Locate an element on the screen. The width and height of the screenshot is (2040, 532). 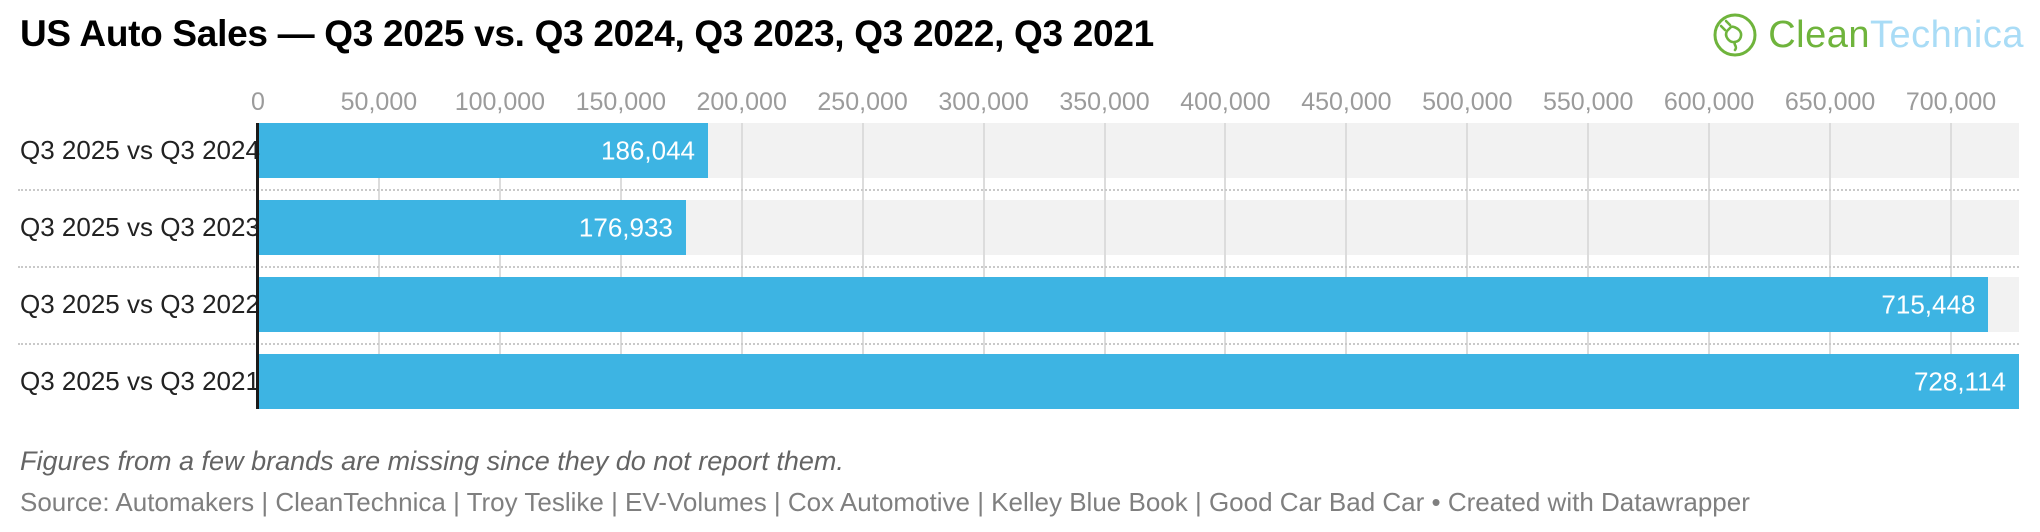
row-label: Q3 2025 vs Q3 2021 is located at coordinates (140, 381).